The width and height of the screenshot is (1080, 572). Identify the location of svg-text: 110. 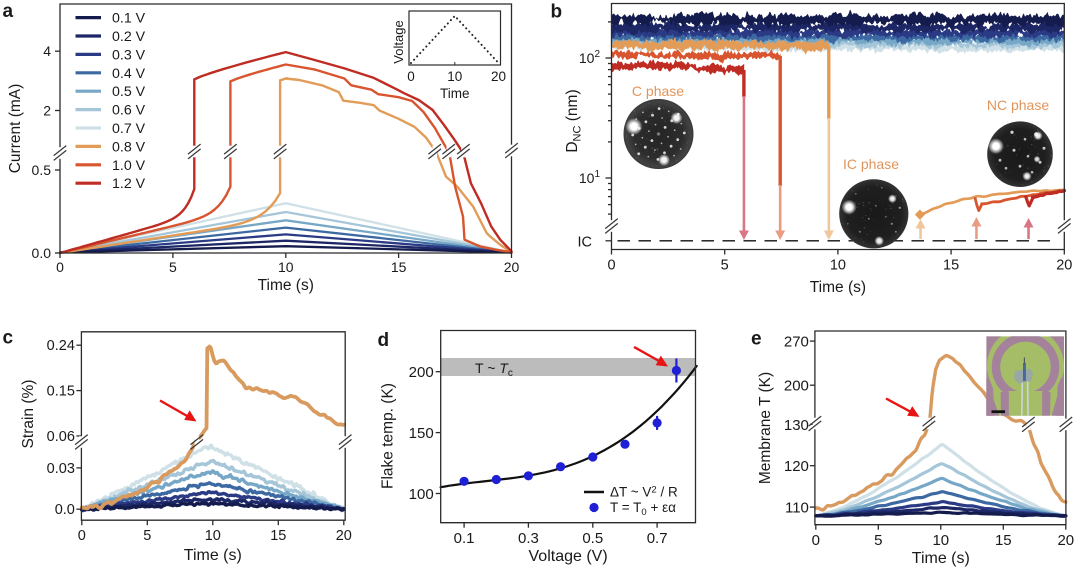
(797, 508).